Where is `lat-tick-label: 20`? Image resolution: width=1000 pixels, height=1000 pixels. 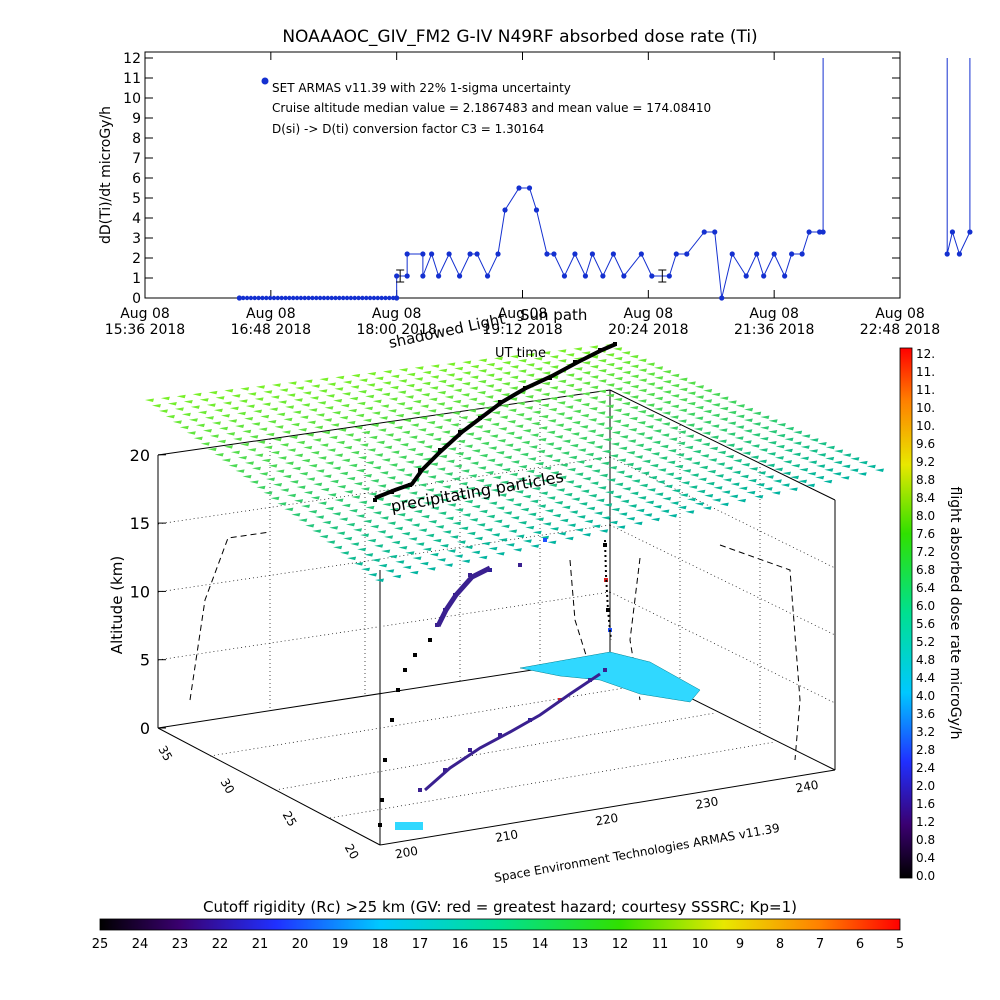
lat-tick-label: 20 is located at coordinates (352, 852).